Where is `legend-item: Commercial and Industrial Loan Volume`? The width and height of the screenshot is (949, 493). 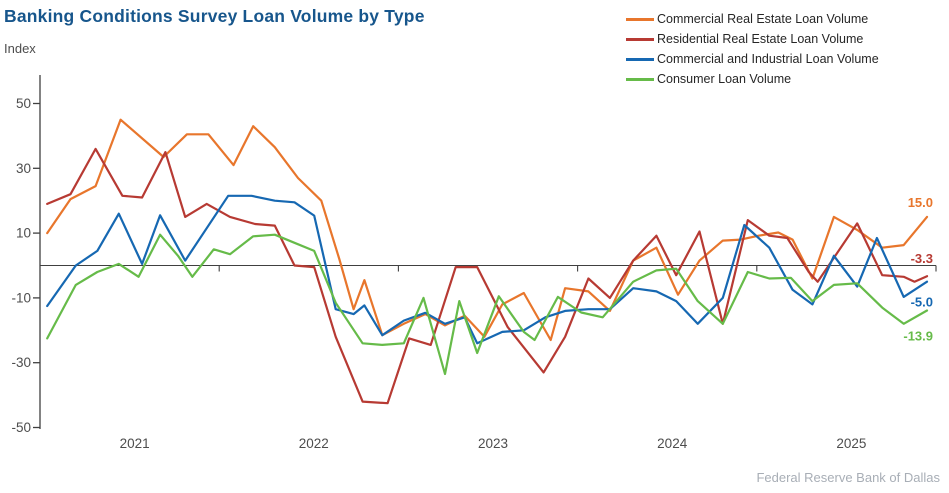
legend-item: Commercial and Industrial Loan Volume is located at coordinates (752, 59).